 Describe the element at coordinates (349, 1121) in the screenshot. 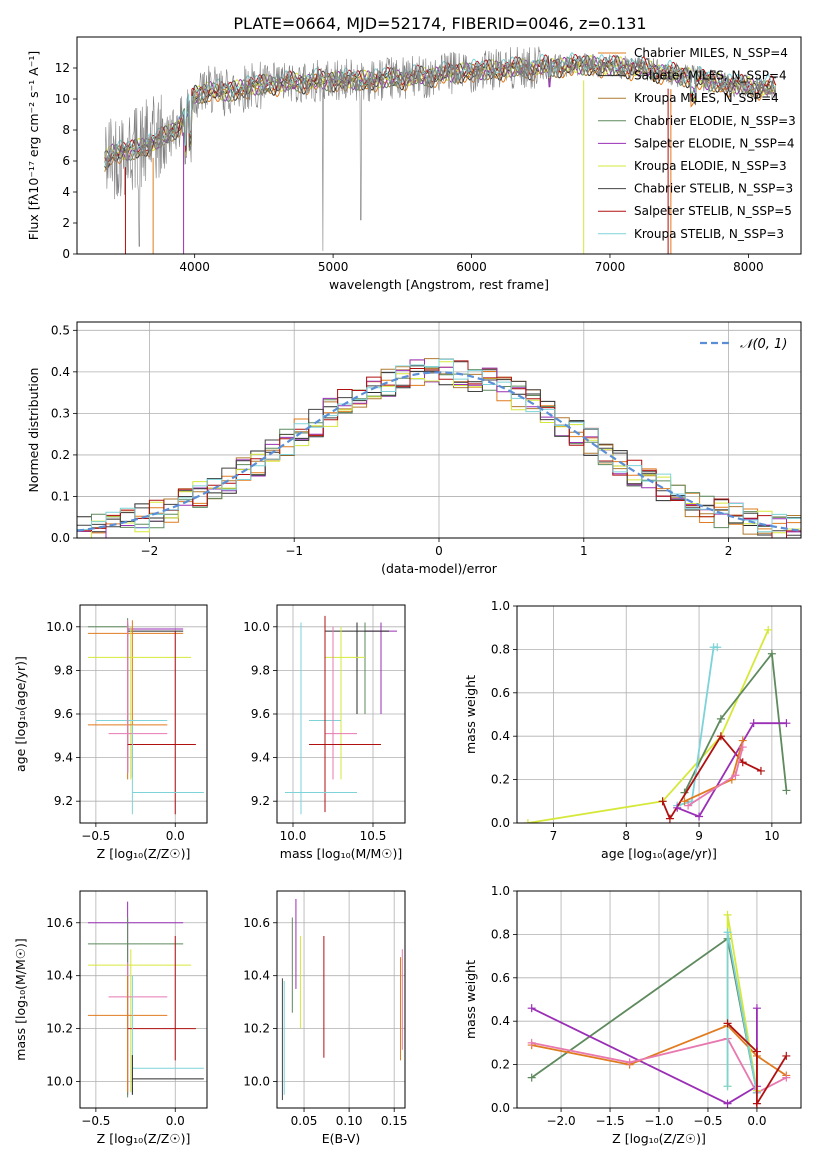

I see `x-tick-label: 0.10` at that location.